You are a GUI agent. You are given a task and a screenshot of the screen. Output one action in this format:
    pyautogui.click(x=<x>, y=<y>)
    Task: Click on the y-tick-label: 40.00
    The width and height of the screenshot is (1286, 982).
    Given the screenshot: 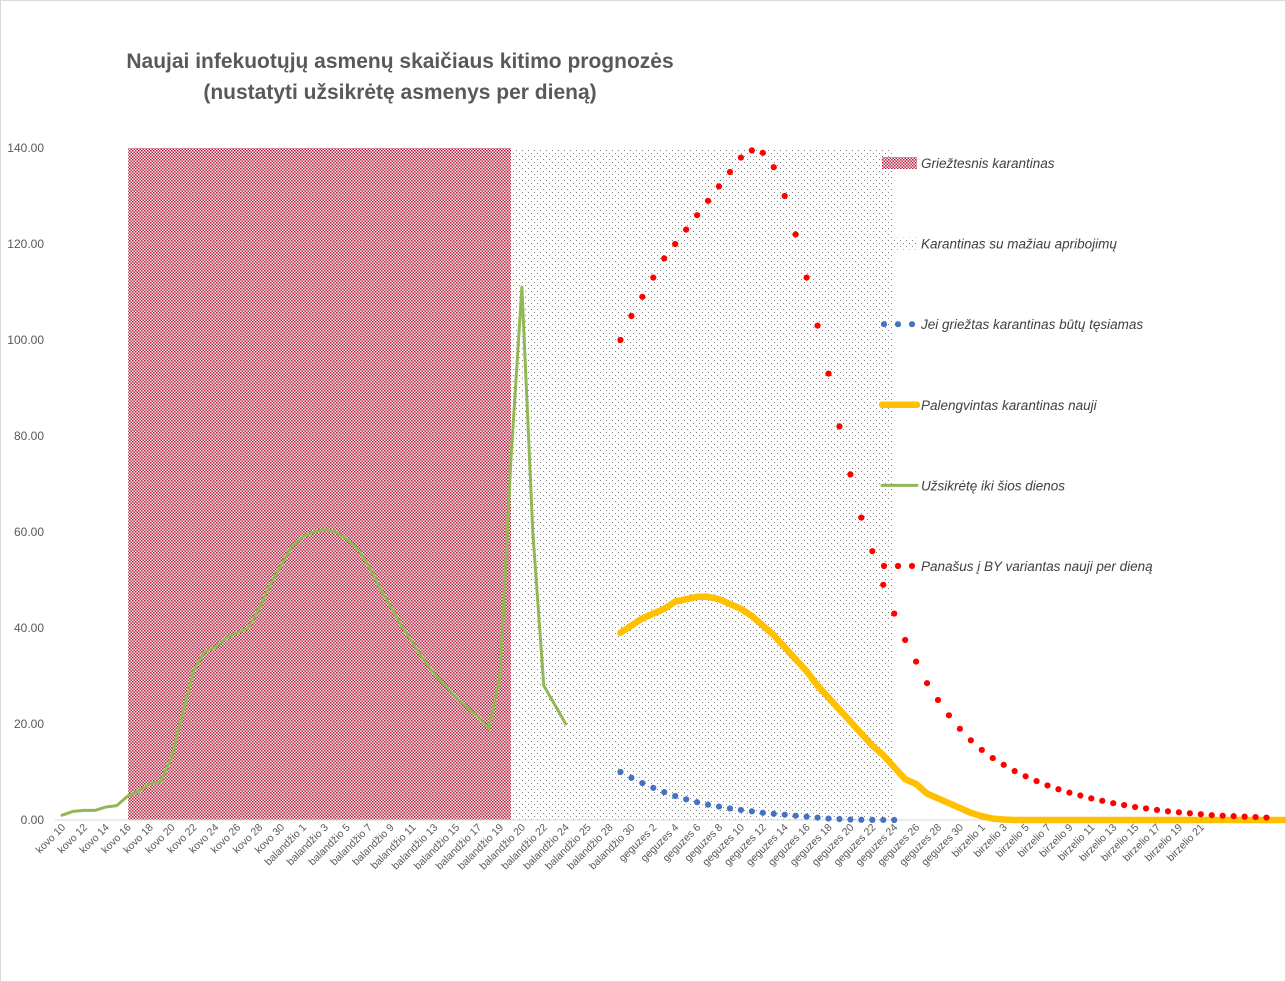 What is the action you would take?
    pyautogui.click(x=29, y=628)
    